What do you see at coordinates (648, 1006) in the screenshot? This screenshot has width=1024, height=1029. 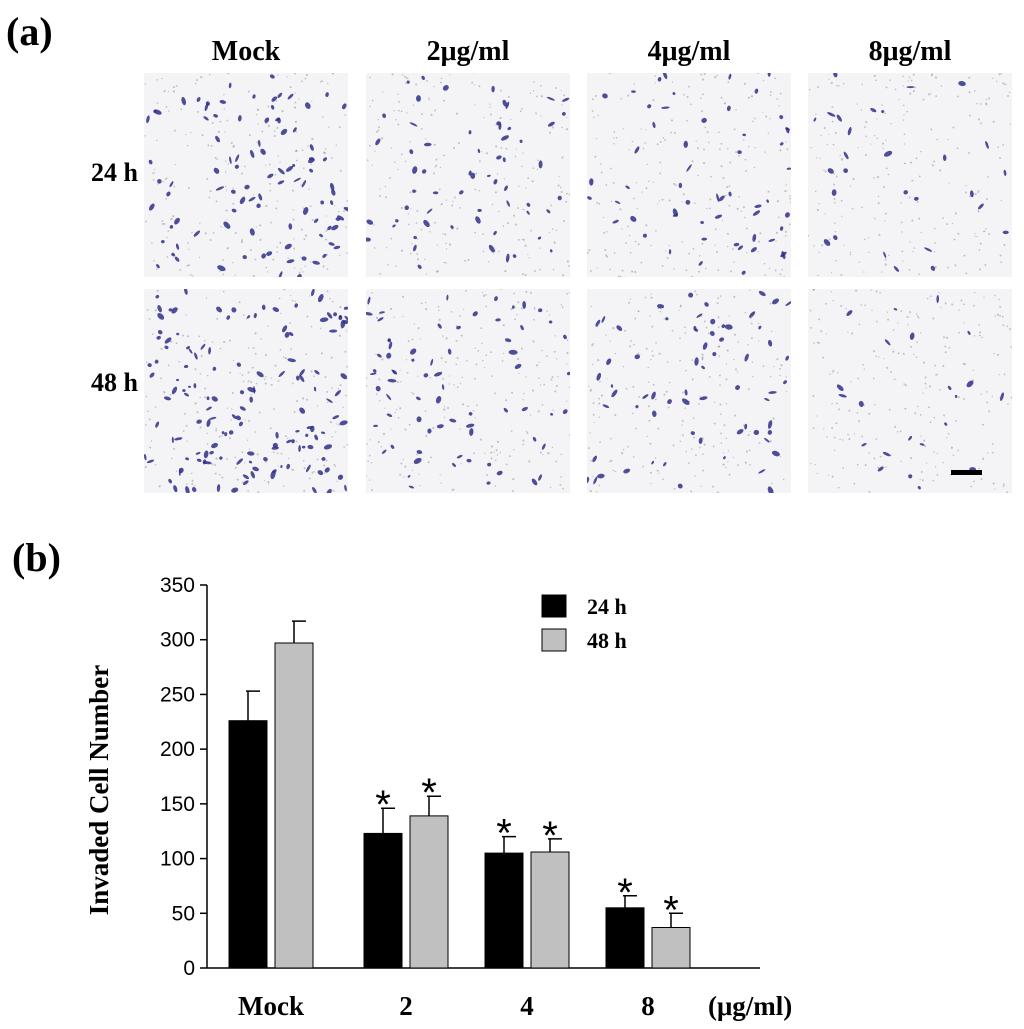 I see `x-category-label: 8` at bounding box center [648, 1006].